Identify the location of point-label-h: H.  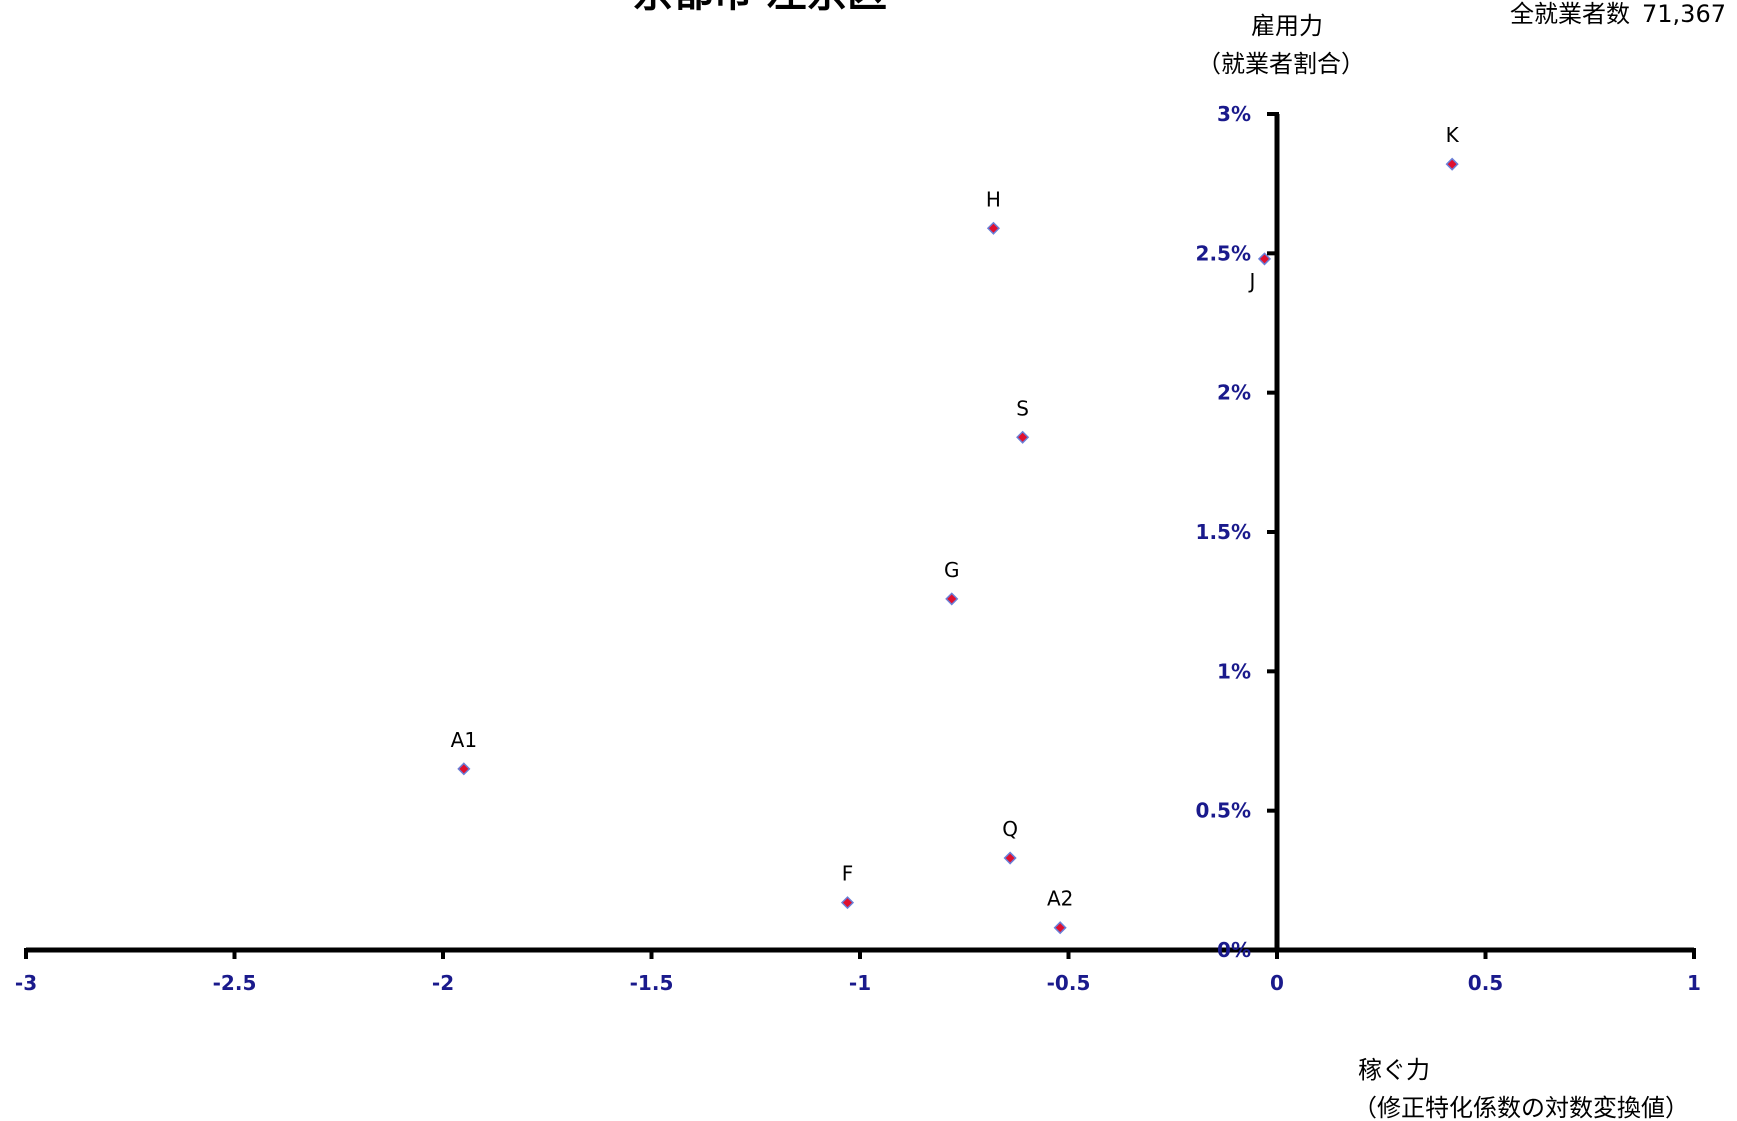
(993, 199).